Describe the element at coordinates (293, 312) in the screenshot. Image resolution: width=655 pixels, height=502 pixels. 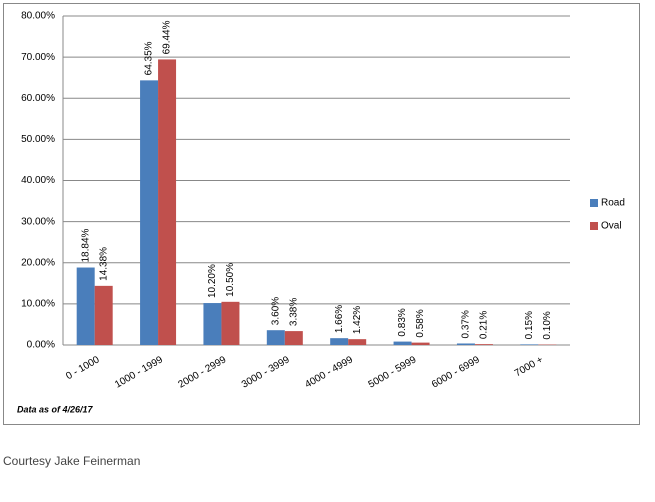
I see `value-label: 3.38%` at that location.